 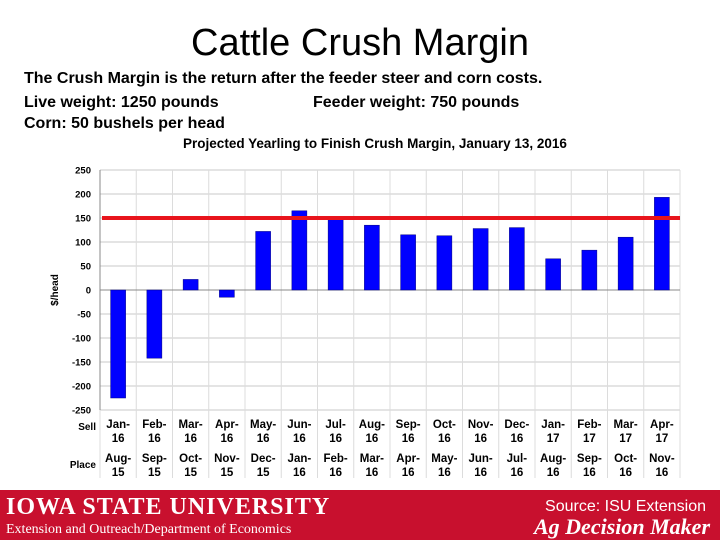 I want to click on sell-row-label: Sell, so click(x=87, y=427).